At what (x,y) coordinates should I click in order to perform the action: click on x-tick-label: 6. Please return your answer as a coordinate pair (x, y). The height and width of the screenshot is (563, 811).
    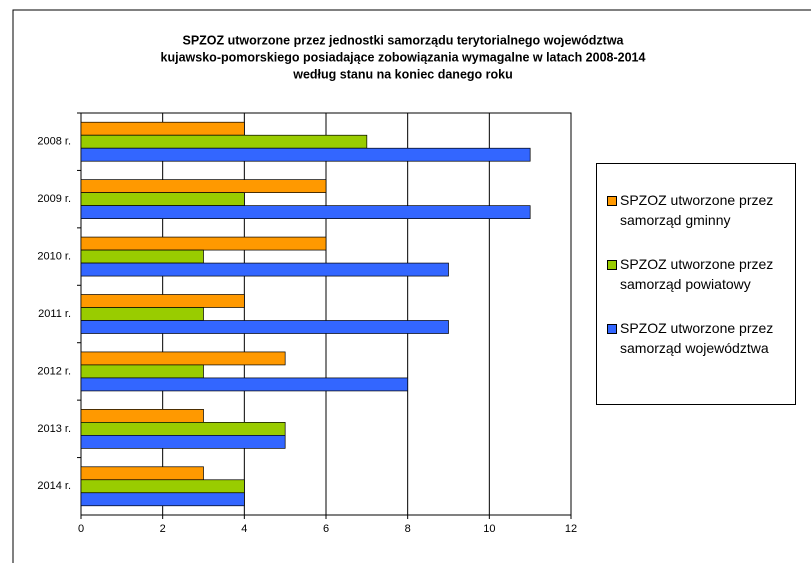
    Looking at the image, I should click on (326, 529).